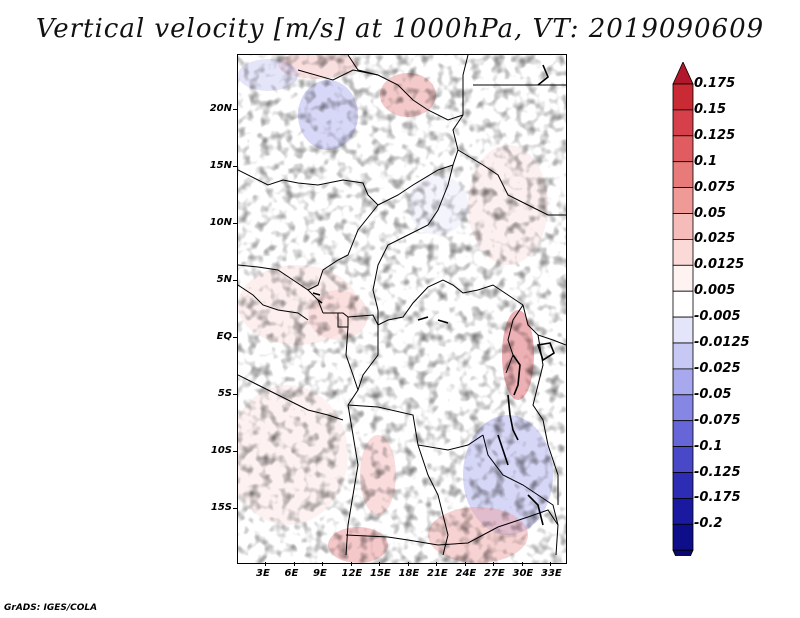 Image resolution: width=800 pixels, height=618 pixels. Describe the element at coordinates (437, 573) in the screenshot. I see `lon-tick-label: 21E` at that location.